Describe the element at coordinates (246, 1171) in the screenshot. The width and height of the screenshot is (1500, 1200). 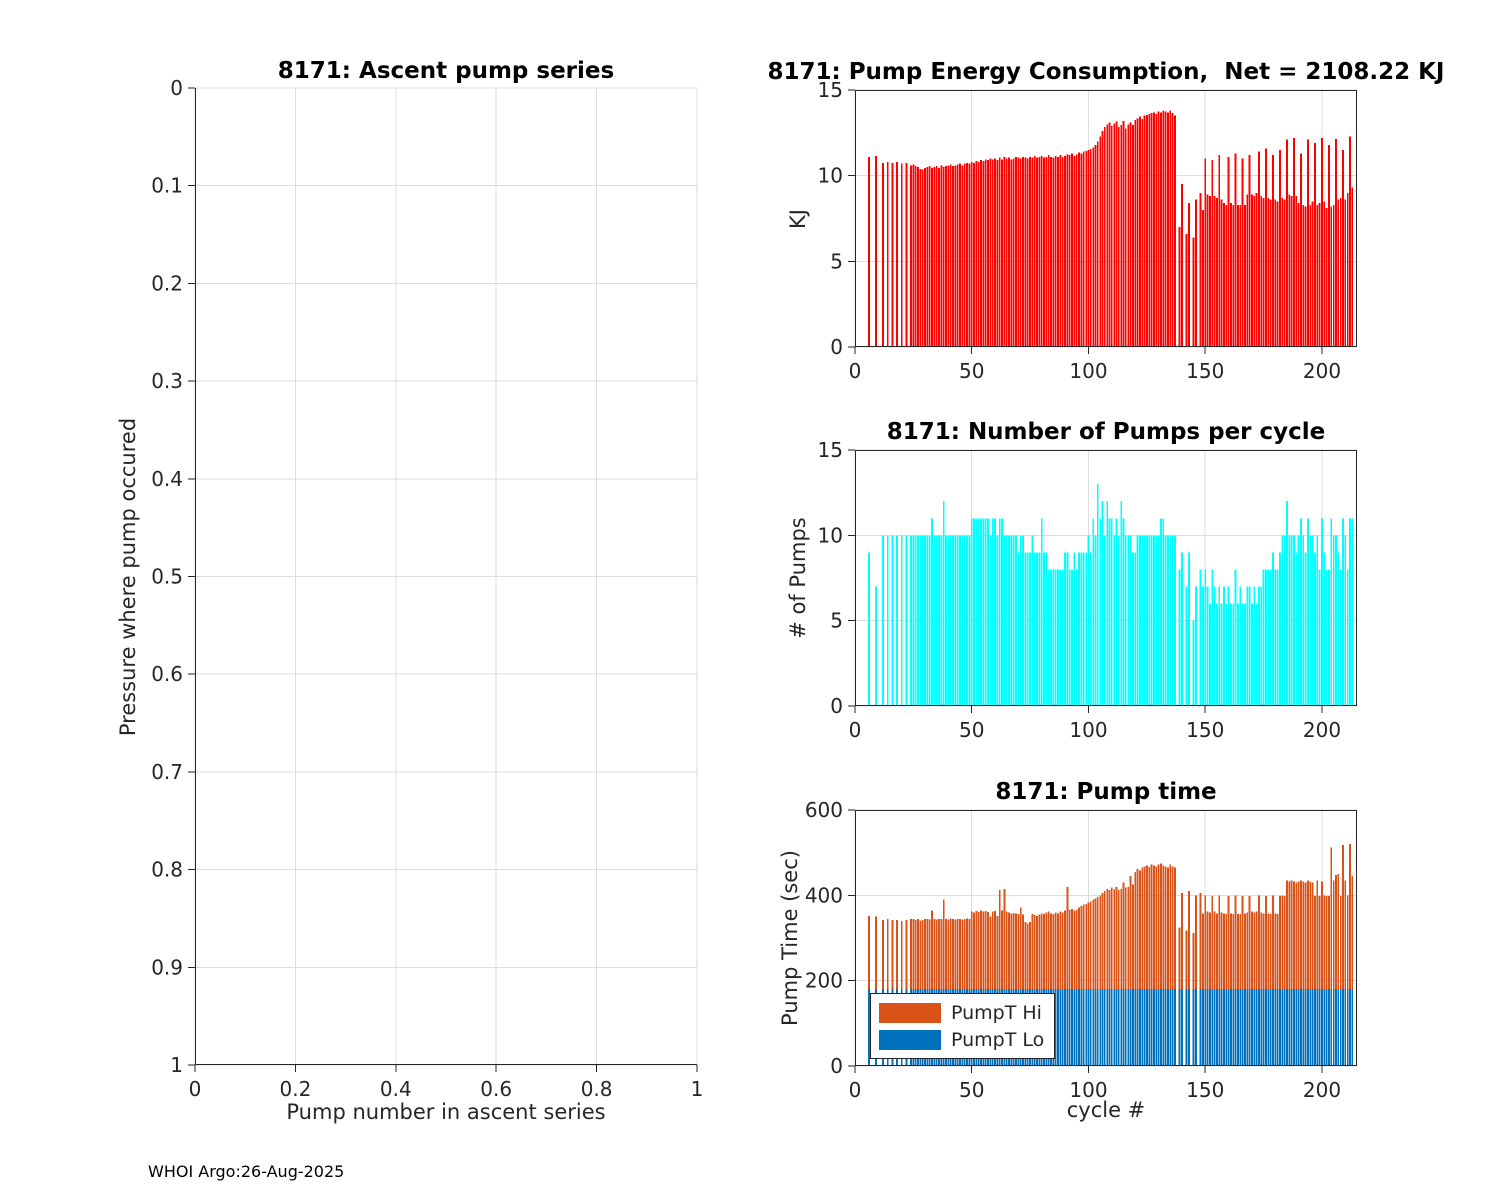
I see `footer-text: WHOI Argo:26-Aug-2025` at that location.